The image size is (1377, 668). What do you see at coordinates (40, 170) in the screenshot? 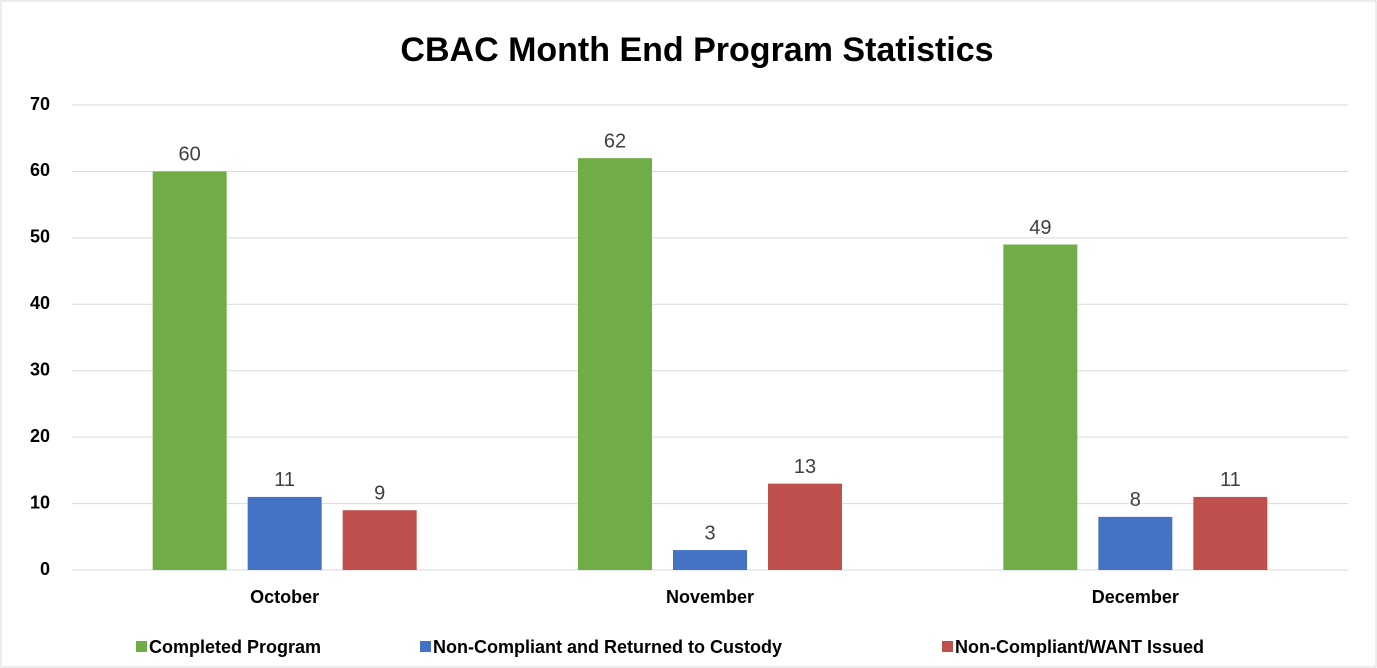
I see `y-tick-label: 60` at bounding box center [40, 170].